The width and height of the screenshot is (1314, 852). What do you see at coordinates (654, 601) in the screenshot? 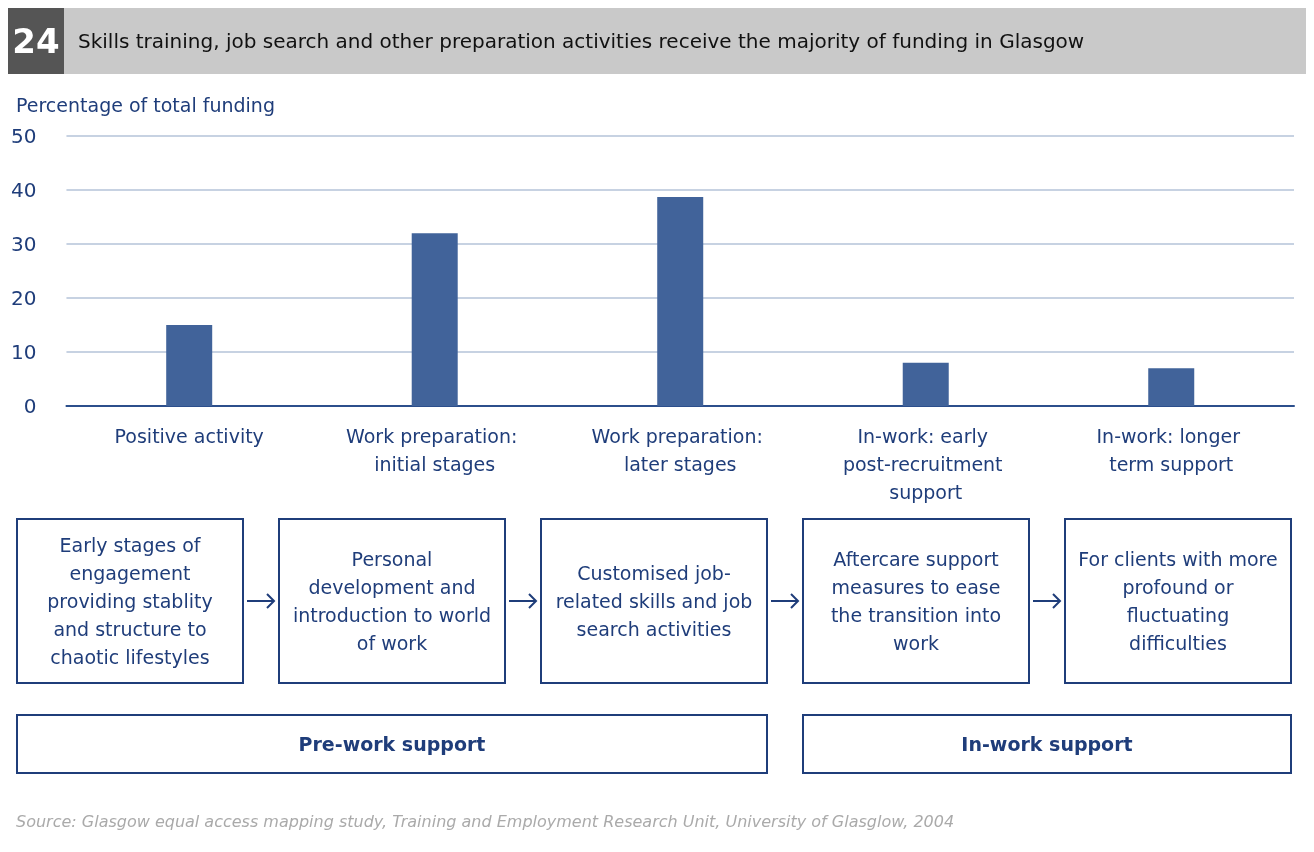
I see `text-box: Customised job-related skills and job search activities` at bounding box center [654, 601].